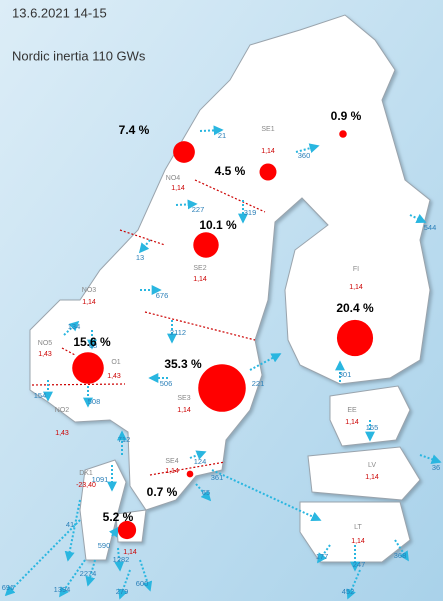 Image resolution: width=443 pixels, height=601 pixels. What do you see at coordinates (173, 178) in the screenshot?
I see `area-name: NO4` at bounding box center [173, 178].